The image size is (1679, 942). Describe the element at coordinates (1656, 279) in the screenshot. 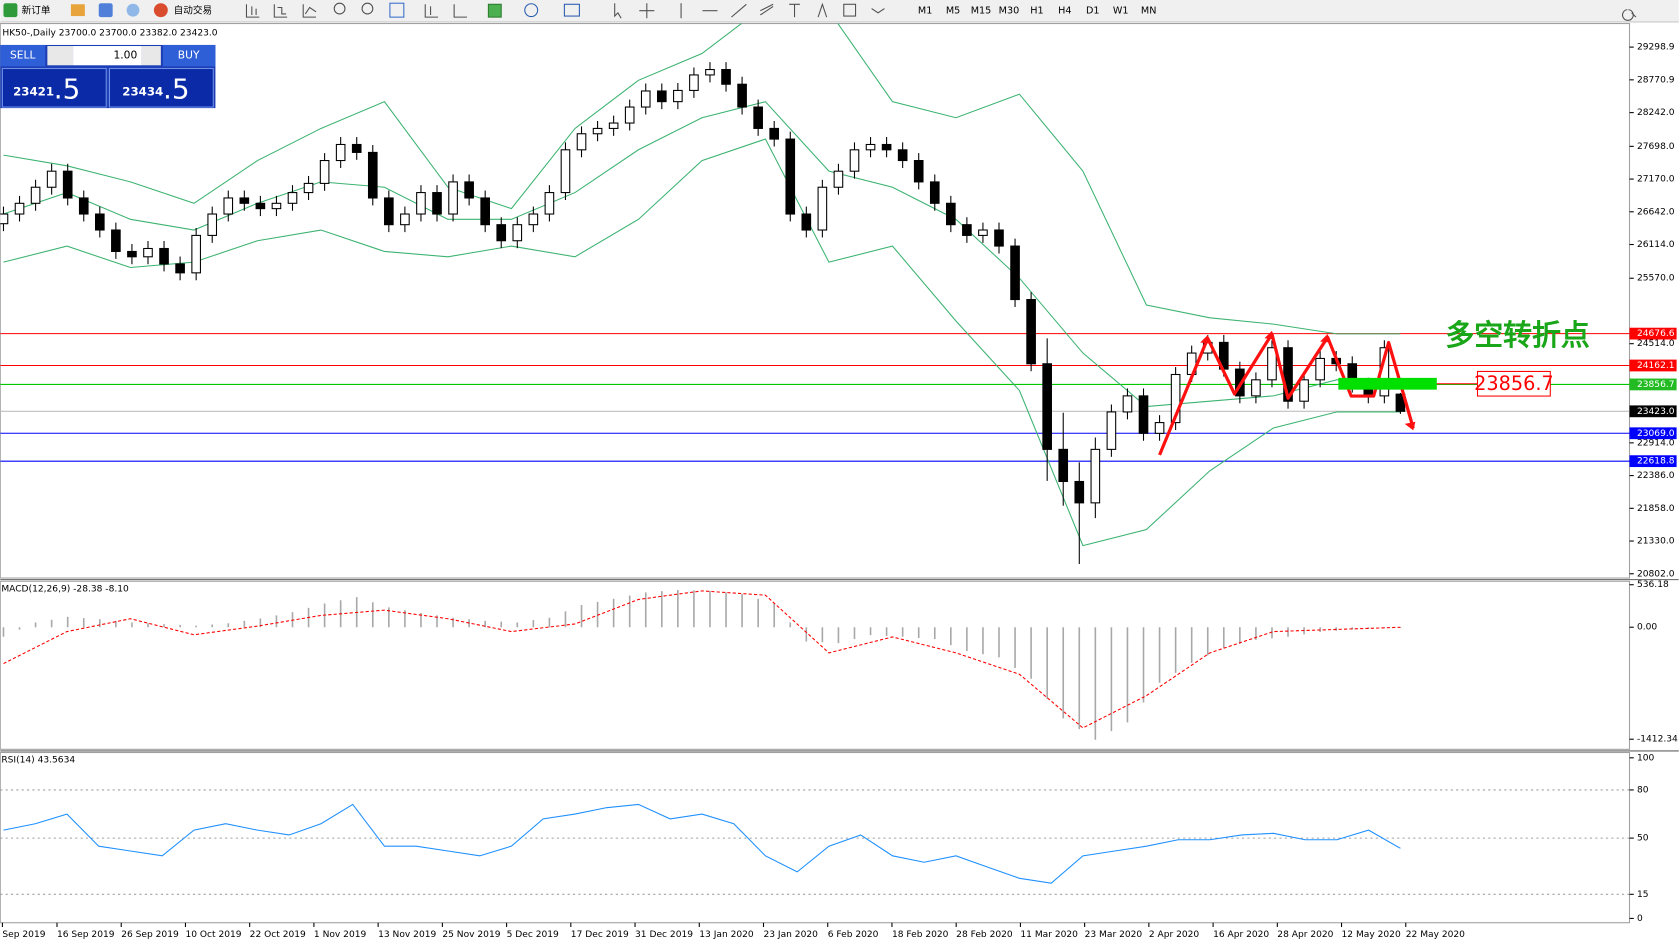

I see `y-tick-label: 25570.0` at that location.